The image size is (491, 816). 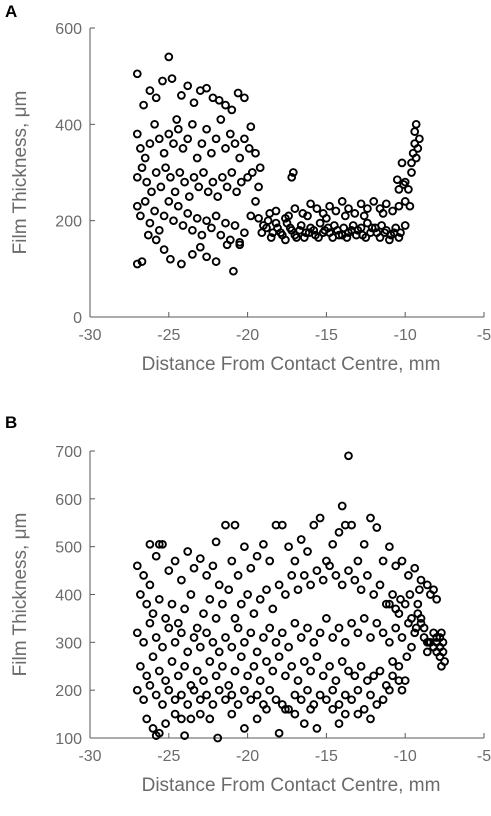 I want to click on x-tick-label: -5, so click(x=484, y=335).